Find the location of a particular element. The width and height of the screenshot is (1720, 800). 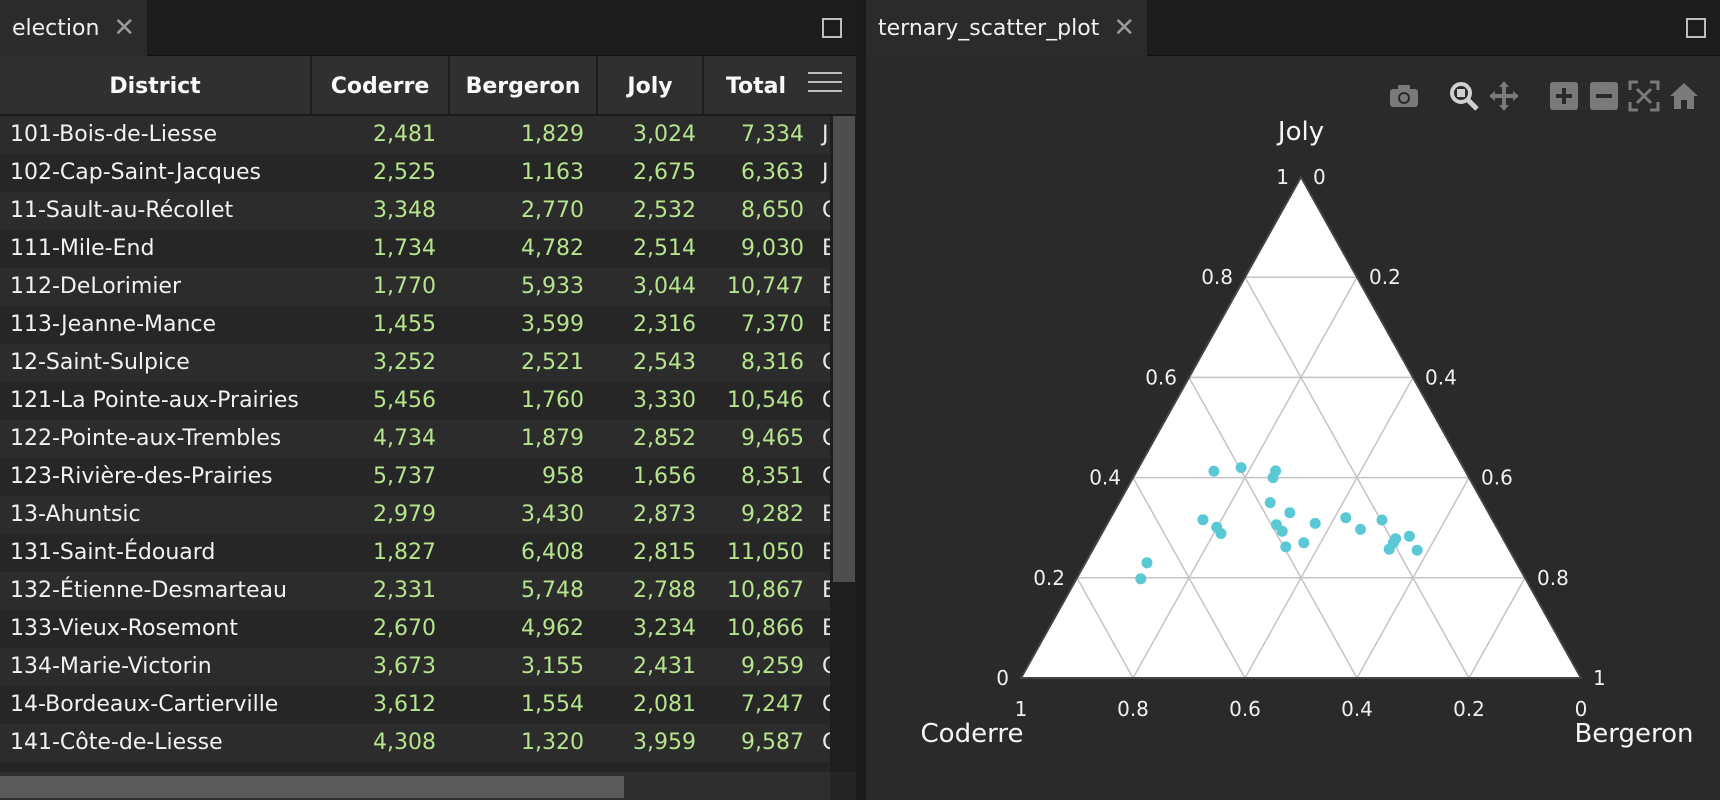

table-row: 133-Vieux-Rosemont 2,670 4,962 3,234 10,866 B is located at coordinates (415, 629).